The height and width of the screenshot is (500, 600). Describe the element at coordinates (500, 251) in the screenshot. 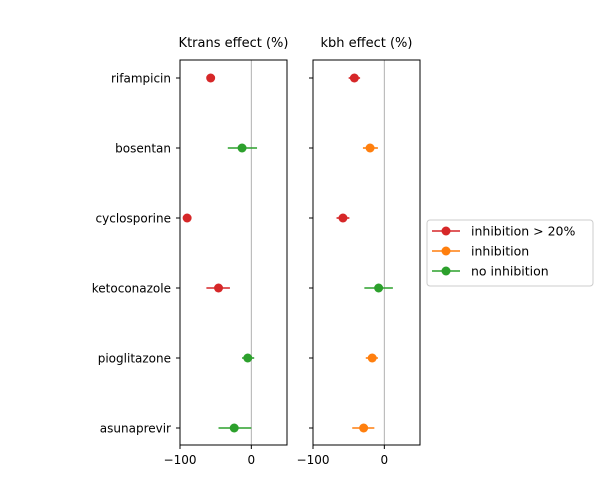

I see `legend-label-inhibition: inhibition` at that location.